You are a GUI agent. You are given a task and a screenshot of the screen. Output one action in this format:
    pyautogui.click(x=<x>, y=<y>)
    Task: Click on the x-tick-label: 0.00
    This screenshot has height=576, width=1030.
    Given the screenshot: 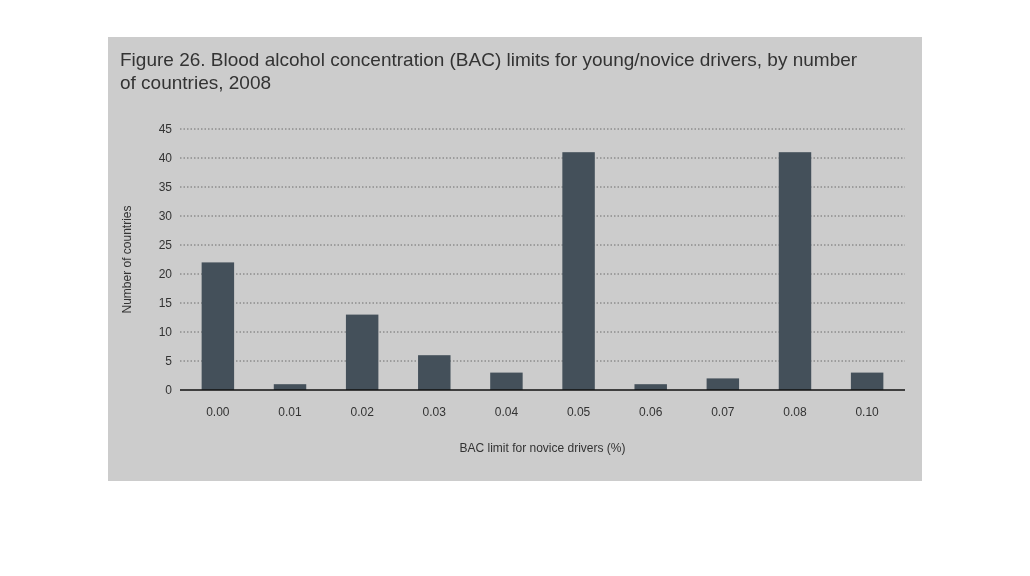 What is the action you would take?
    pyautogui.click(x=218, y=412)
    